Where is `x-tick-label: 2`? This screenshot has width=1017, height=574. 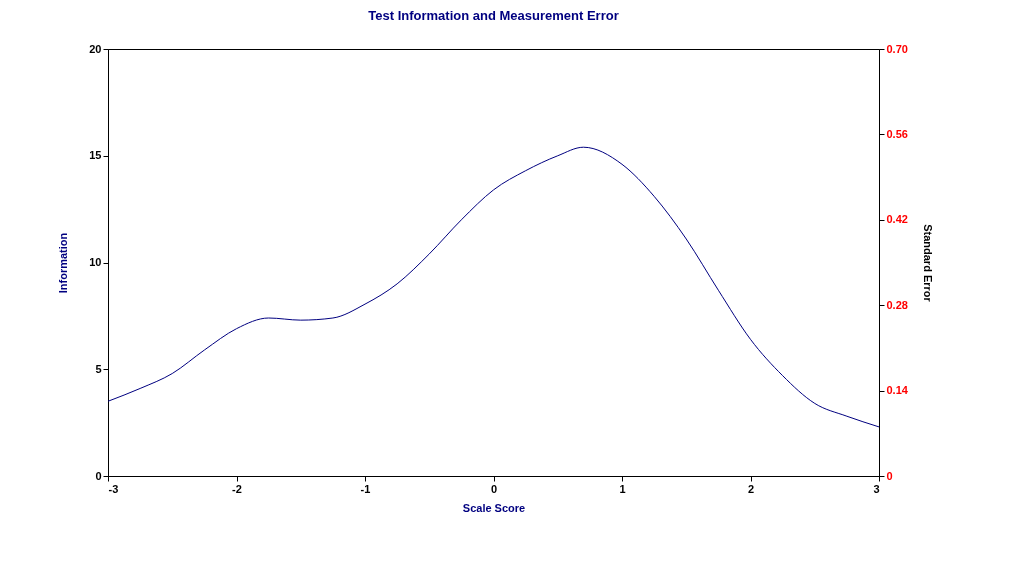 x-tick-label: 2 is located at coordinates (751, 488).